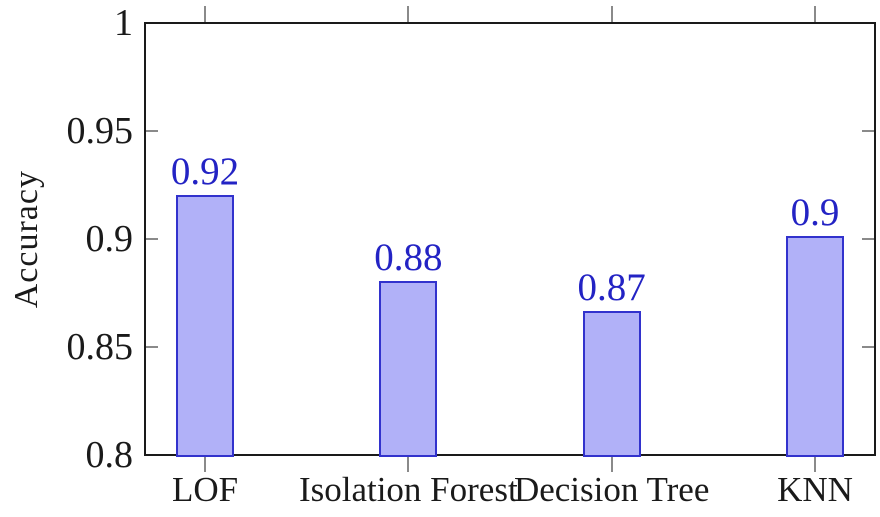 This screenshot has width=880, height=517. I want to click on bar-value-label: 0.92, so click(205, 171).